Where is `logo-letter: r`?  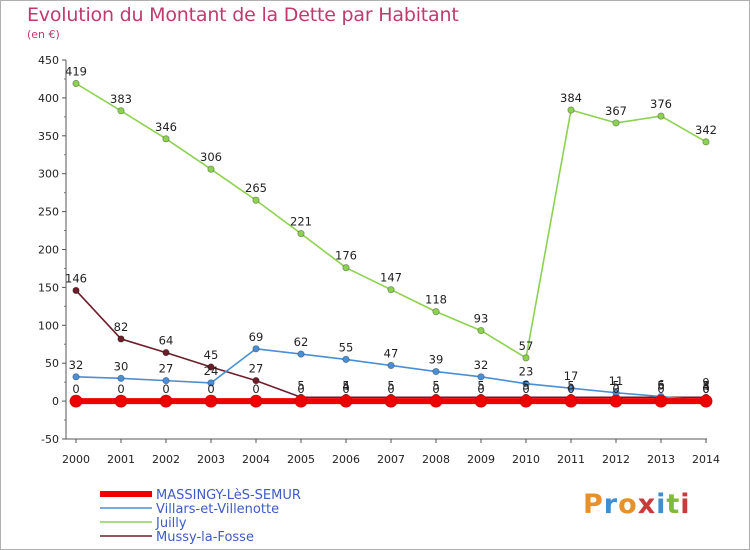 logo-letter: r is located at coordinates (611, 504).